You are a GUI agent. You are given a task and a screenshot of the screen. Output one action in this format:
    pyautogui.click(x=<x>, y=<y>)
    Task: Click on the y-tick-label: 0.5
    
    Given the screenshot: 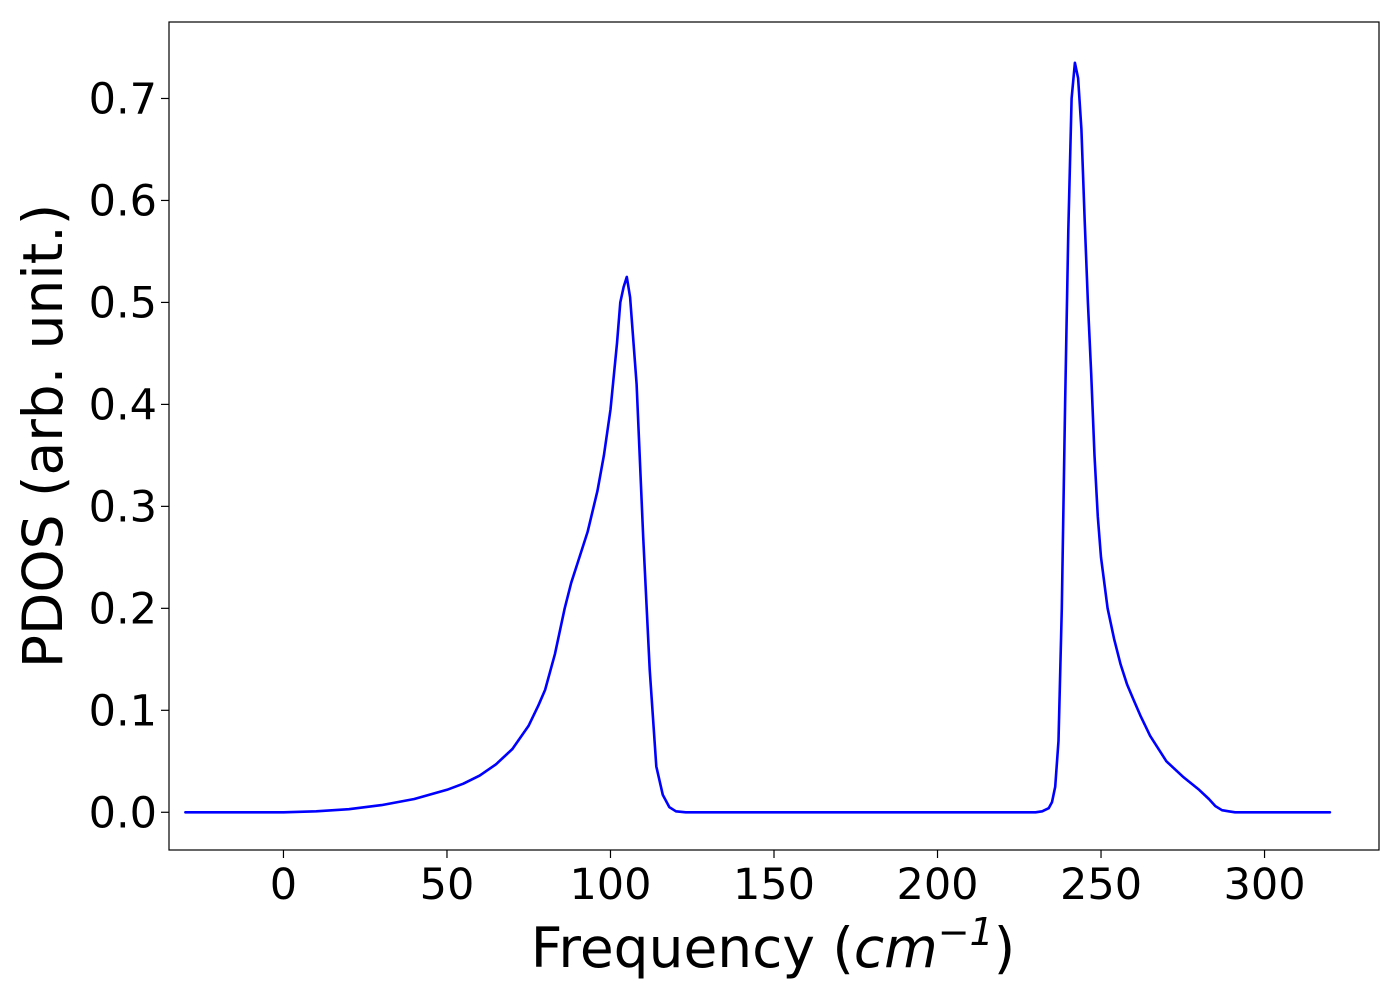 What is the action you would take?
    pyautogui.click(x=123, y=303)
    